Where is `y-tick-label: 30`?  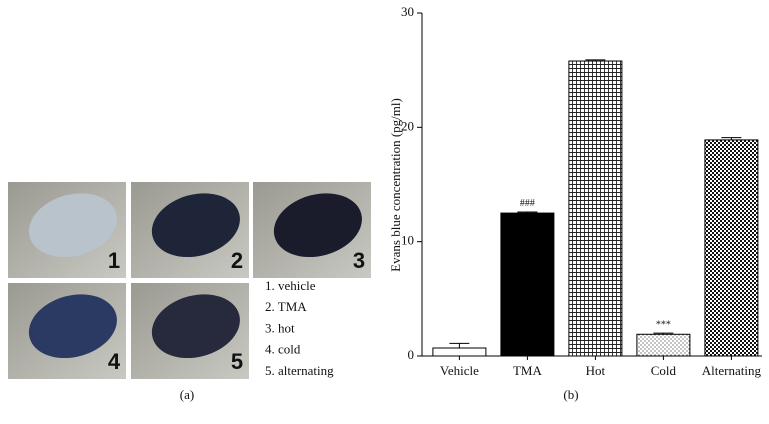 y-tick-label: 30 is located at coordinates (407, 11).